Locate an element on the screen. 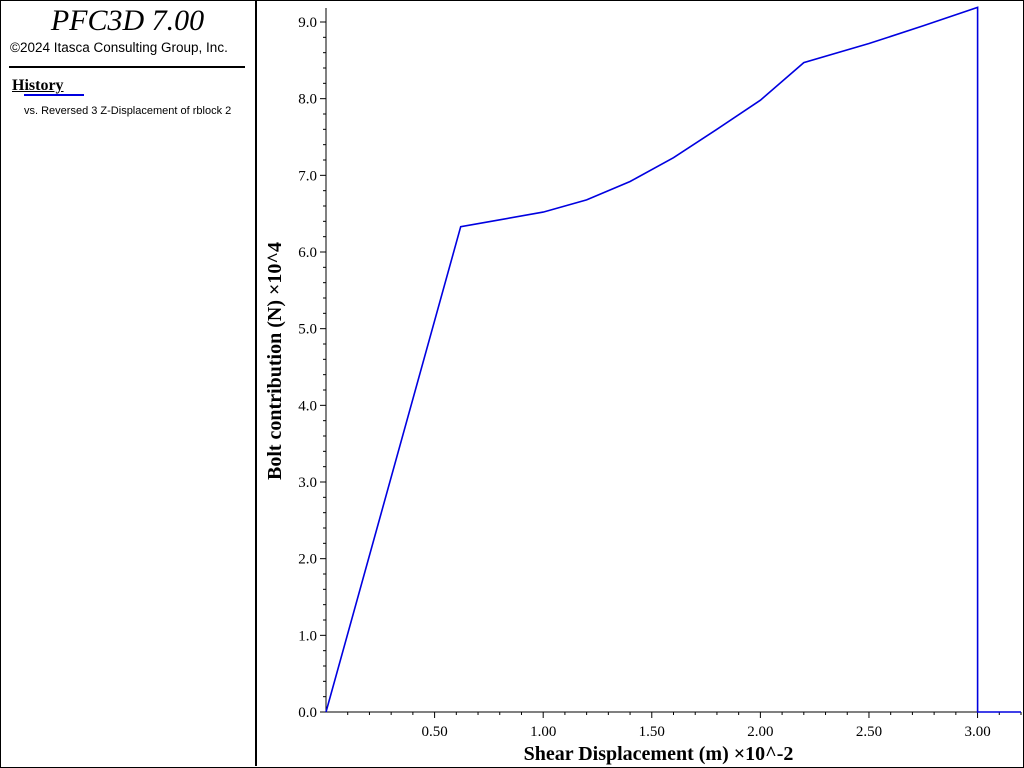 The height and width of the screenshot is (768, 1024). x-tick-label: 3.00 is located at coordinates (977, 732).